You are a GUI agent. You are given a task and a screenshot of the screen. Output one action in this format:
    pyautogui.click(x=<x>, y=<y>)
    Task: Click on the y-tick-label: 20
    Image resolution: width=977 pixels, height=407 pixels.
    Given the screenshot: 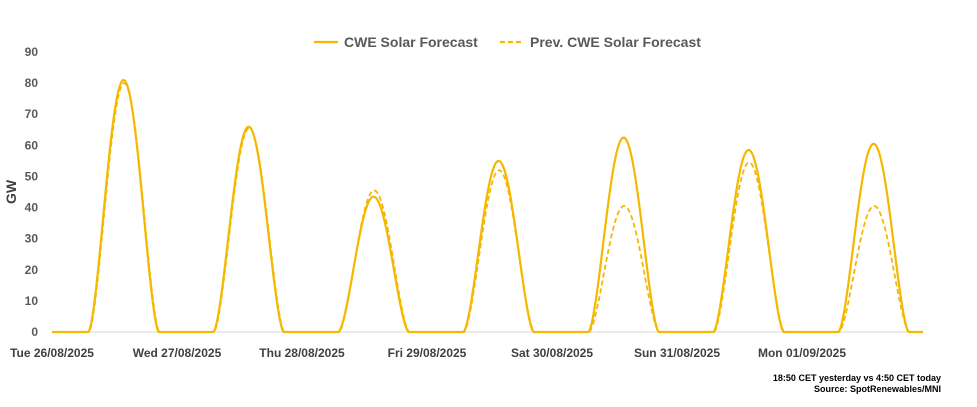 What is the action you would take?
    pyautogui.click(x=32, y=270)
    